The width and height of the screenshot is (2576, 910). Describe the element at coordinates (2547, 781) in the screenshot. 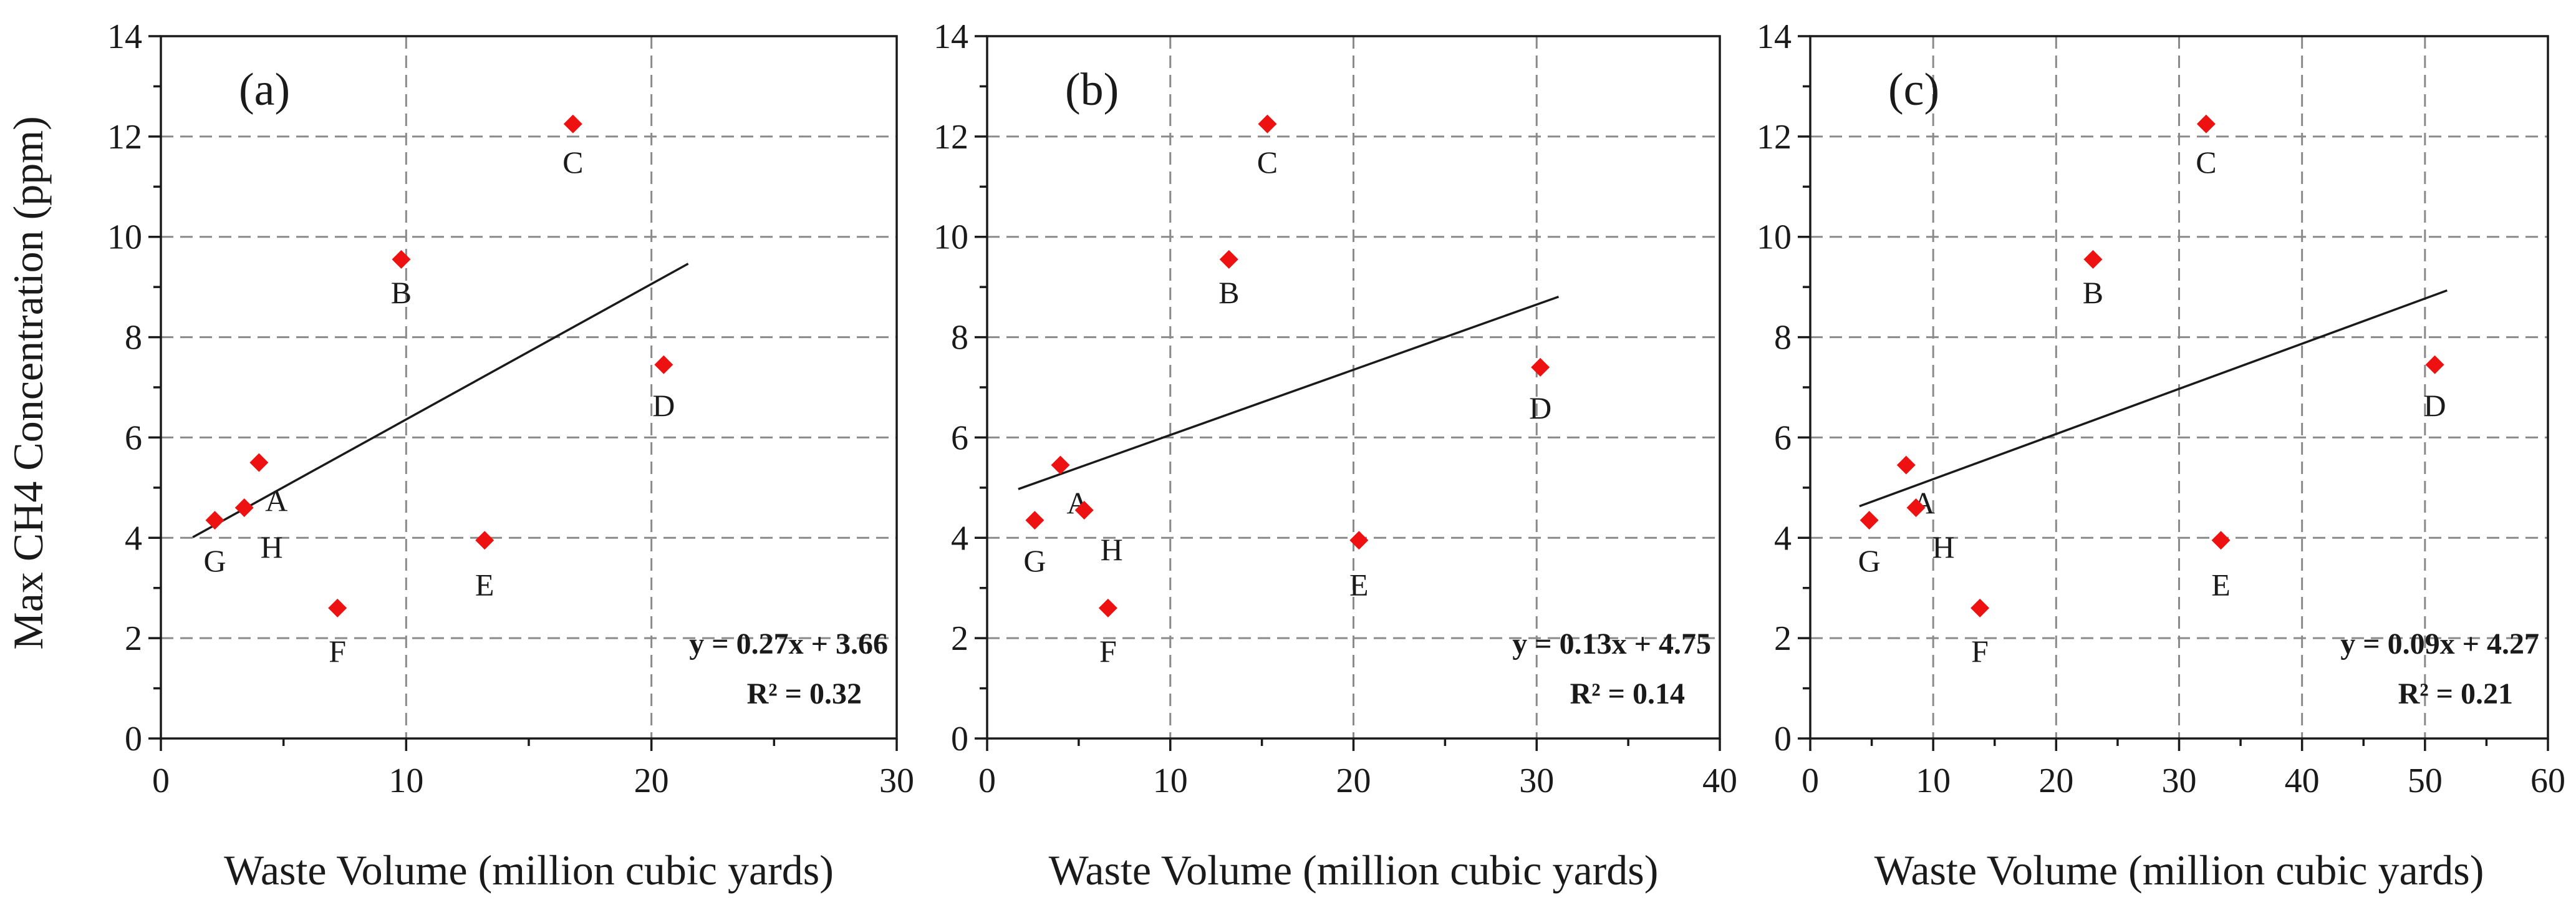

I see `x-tick-label: 60` at that location.